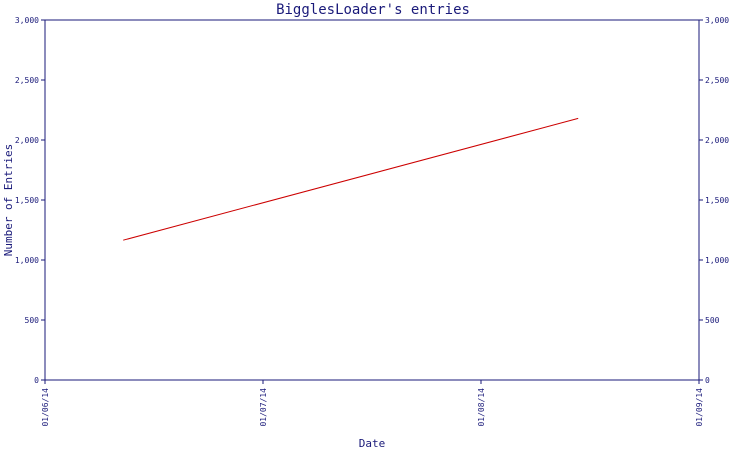 The image size is (750, 450). Describe the element at coordinates (712, 320) in the screenshot. I see `y-tick-label-right: 500` at that location.